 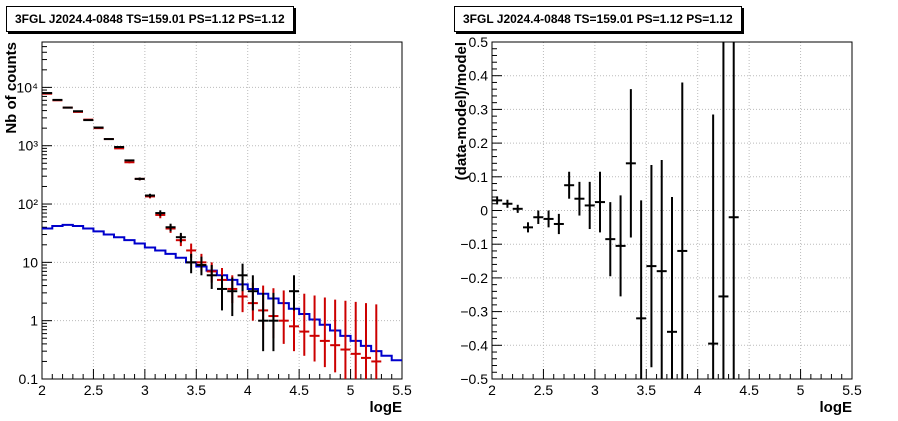 What do you see at coordinates (474, 345) in the screenshot?
I see `y-tick-label: −0.4` at bounding box center [474, 345].